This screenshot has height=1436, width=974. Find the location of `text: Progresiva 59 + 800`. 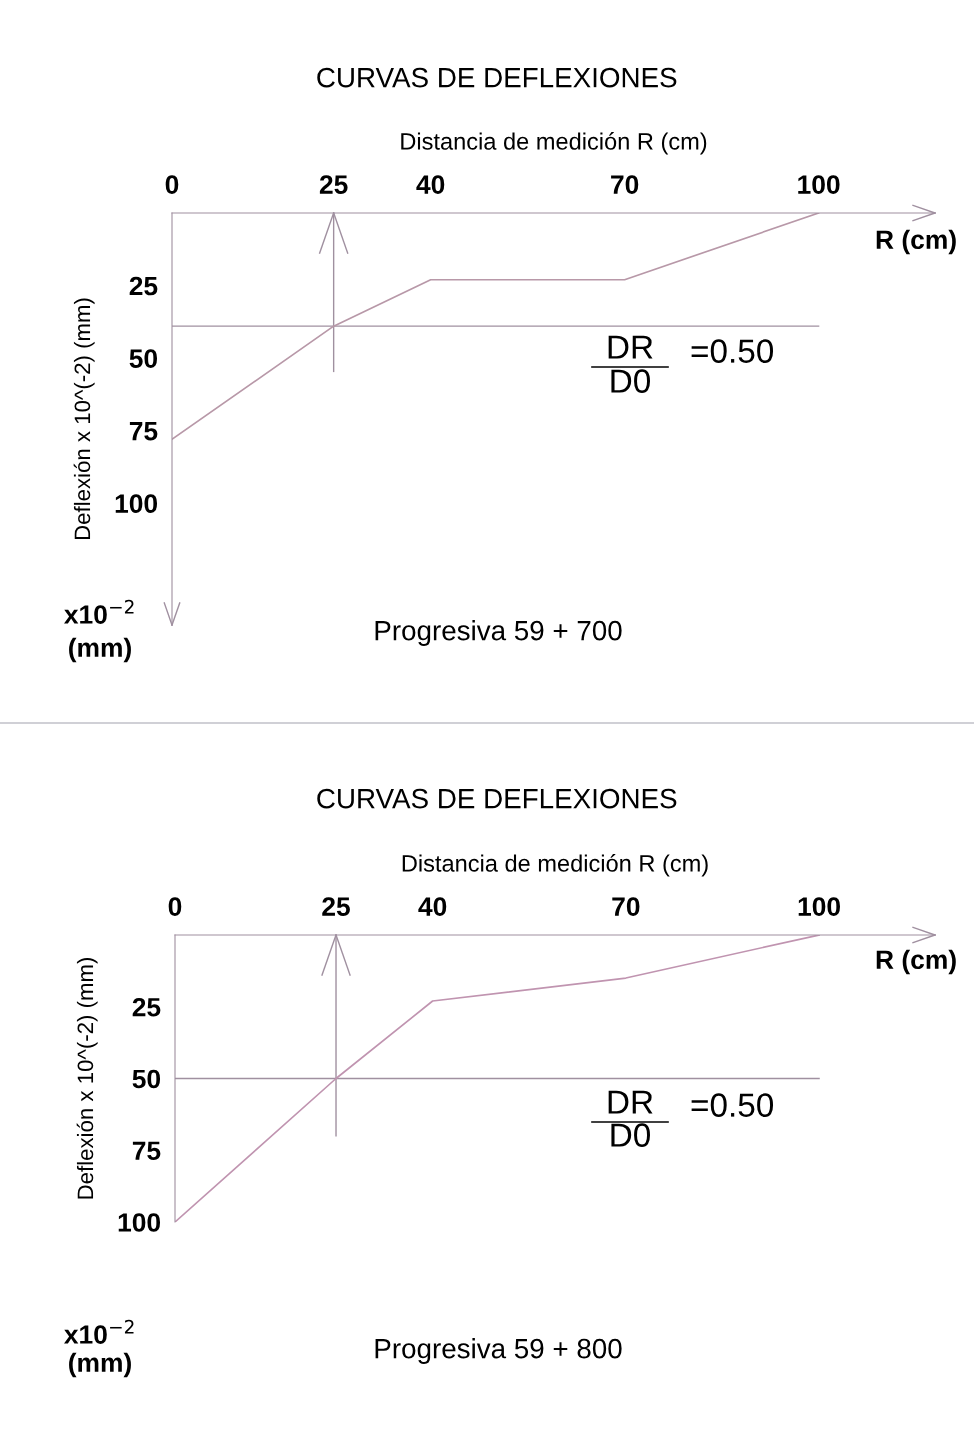

text: Progresiva 59 + 800 is located at coordinates (498, 1351).